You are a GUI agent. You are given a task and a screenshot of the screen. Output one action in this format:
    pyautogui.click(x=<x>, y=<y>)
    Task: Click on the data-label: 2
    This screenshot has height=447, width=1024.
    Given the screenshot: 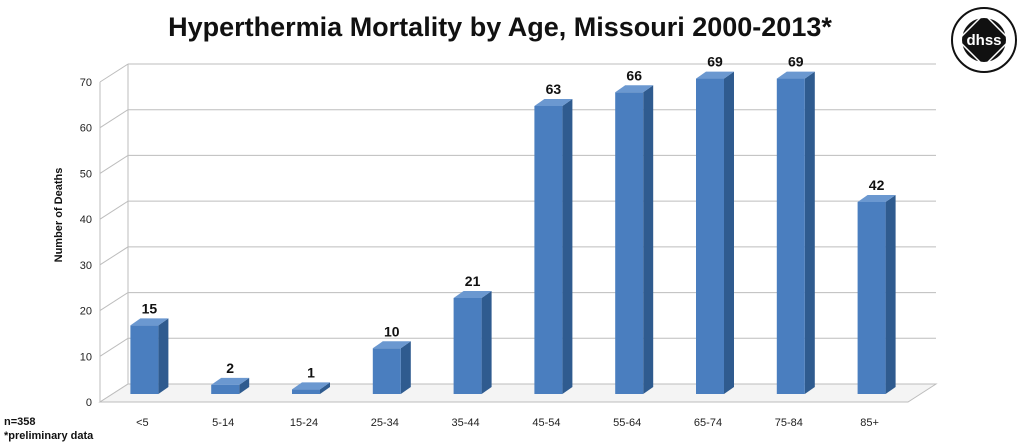 What is the action you would take?
    pyautogui.click(x=230, y=368)
    